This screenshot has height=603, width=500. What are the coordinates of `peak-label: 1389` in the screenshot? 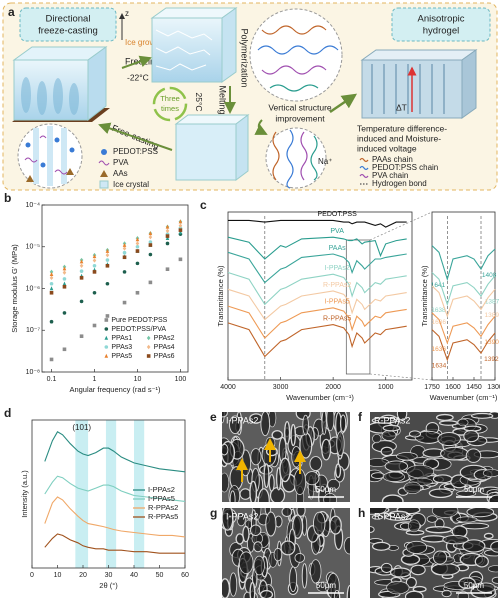 It's located at (492, 315).